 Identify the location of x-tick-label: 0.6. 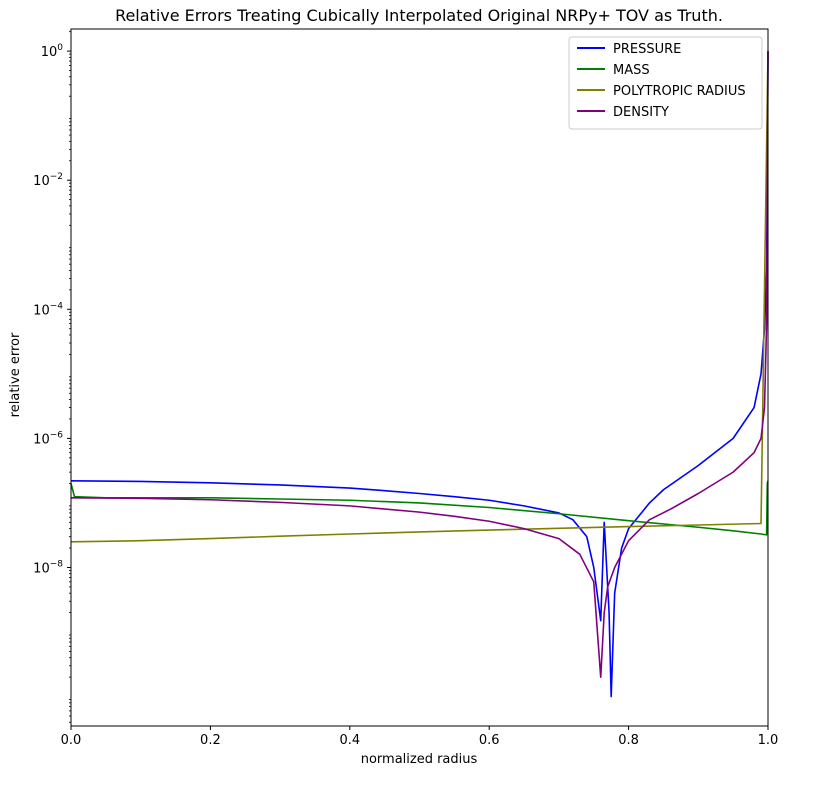
(489, 740).